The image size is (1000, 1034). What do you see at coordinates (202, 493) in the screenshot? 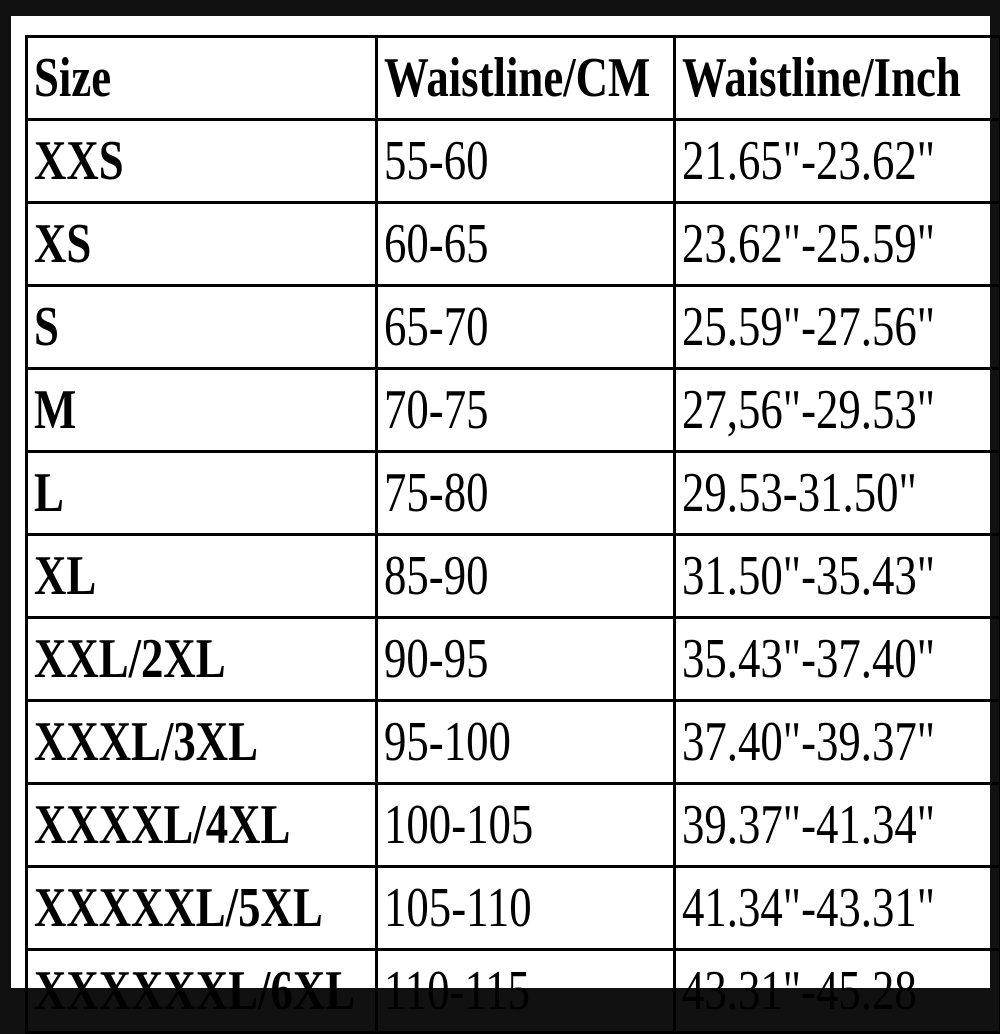
I see `cell-size: L` at bounding box center [202, 493].